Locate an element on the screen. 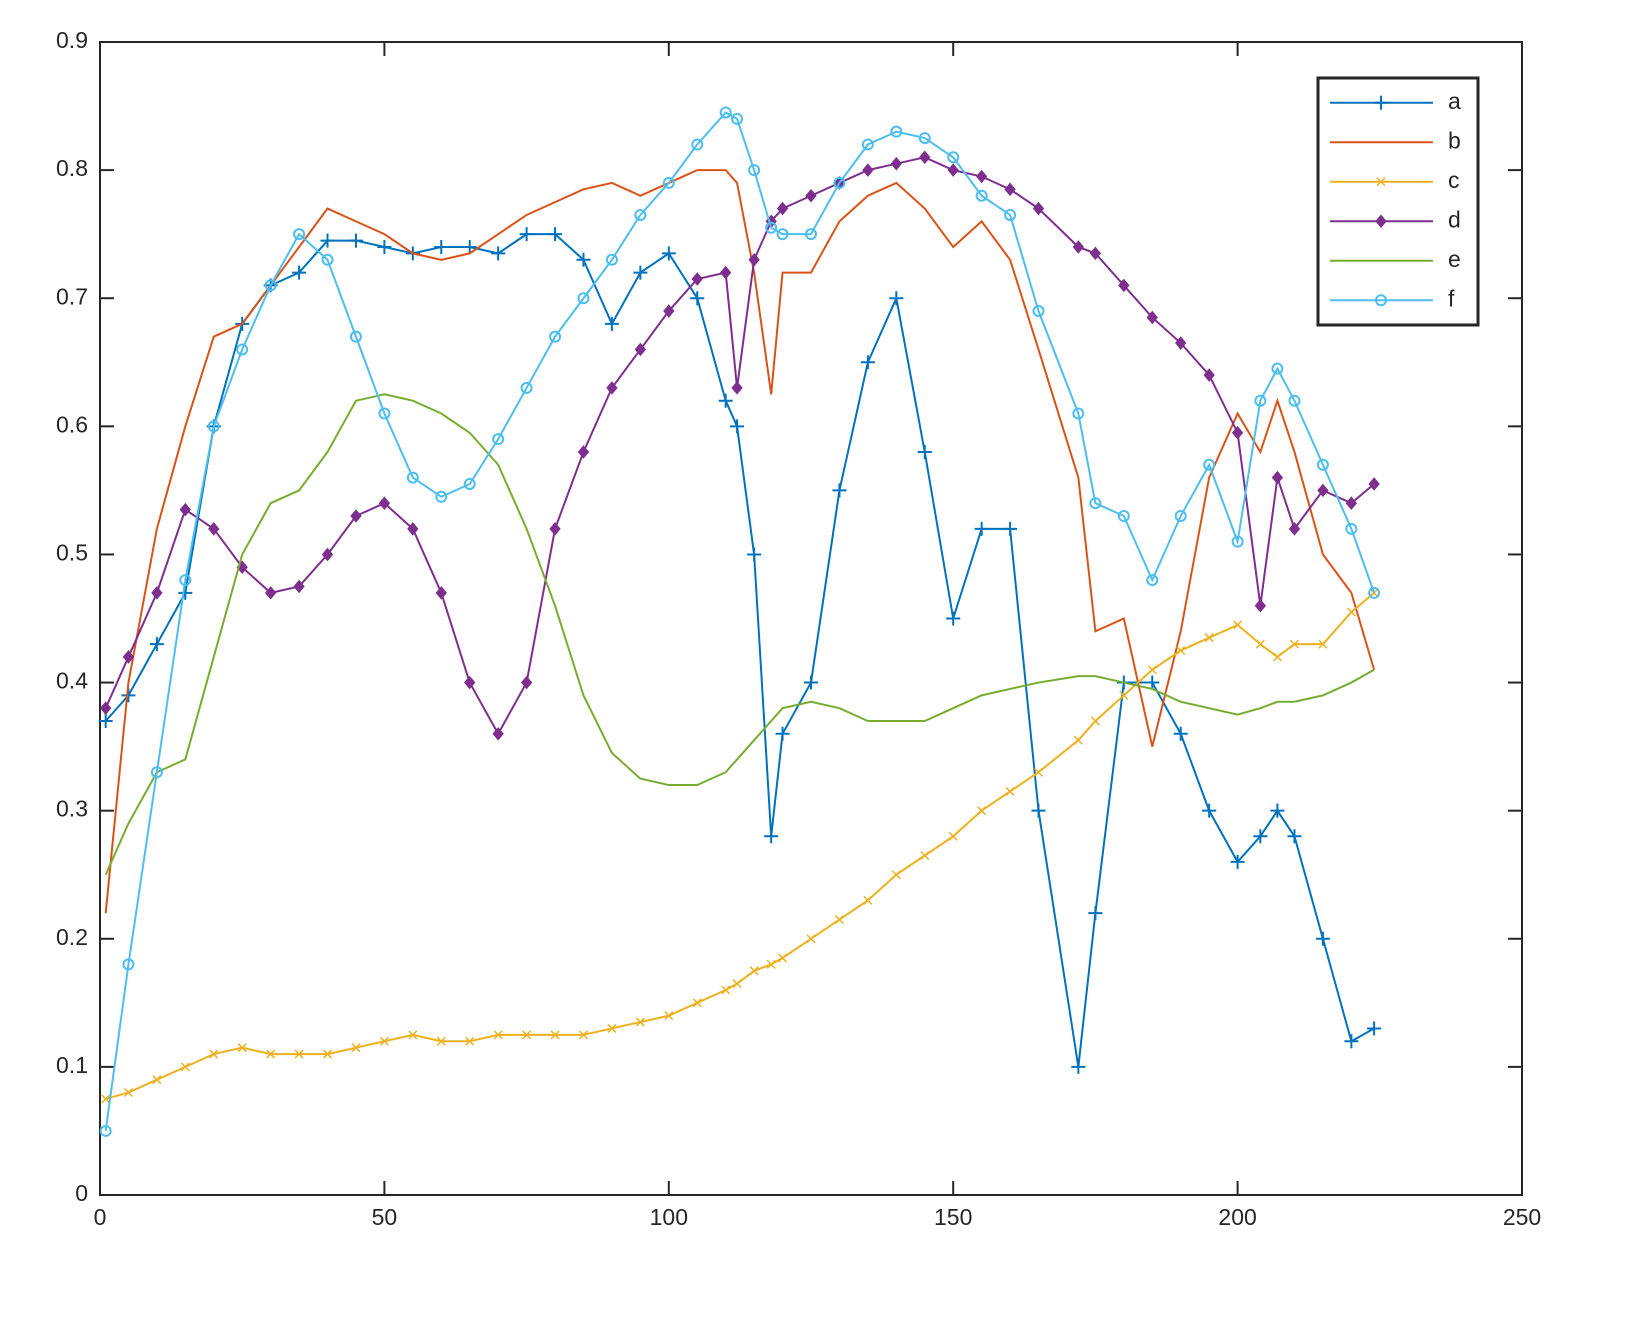  y-tick-label: 0 is located at coordinates (81, 1193).